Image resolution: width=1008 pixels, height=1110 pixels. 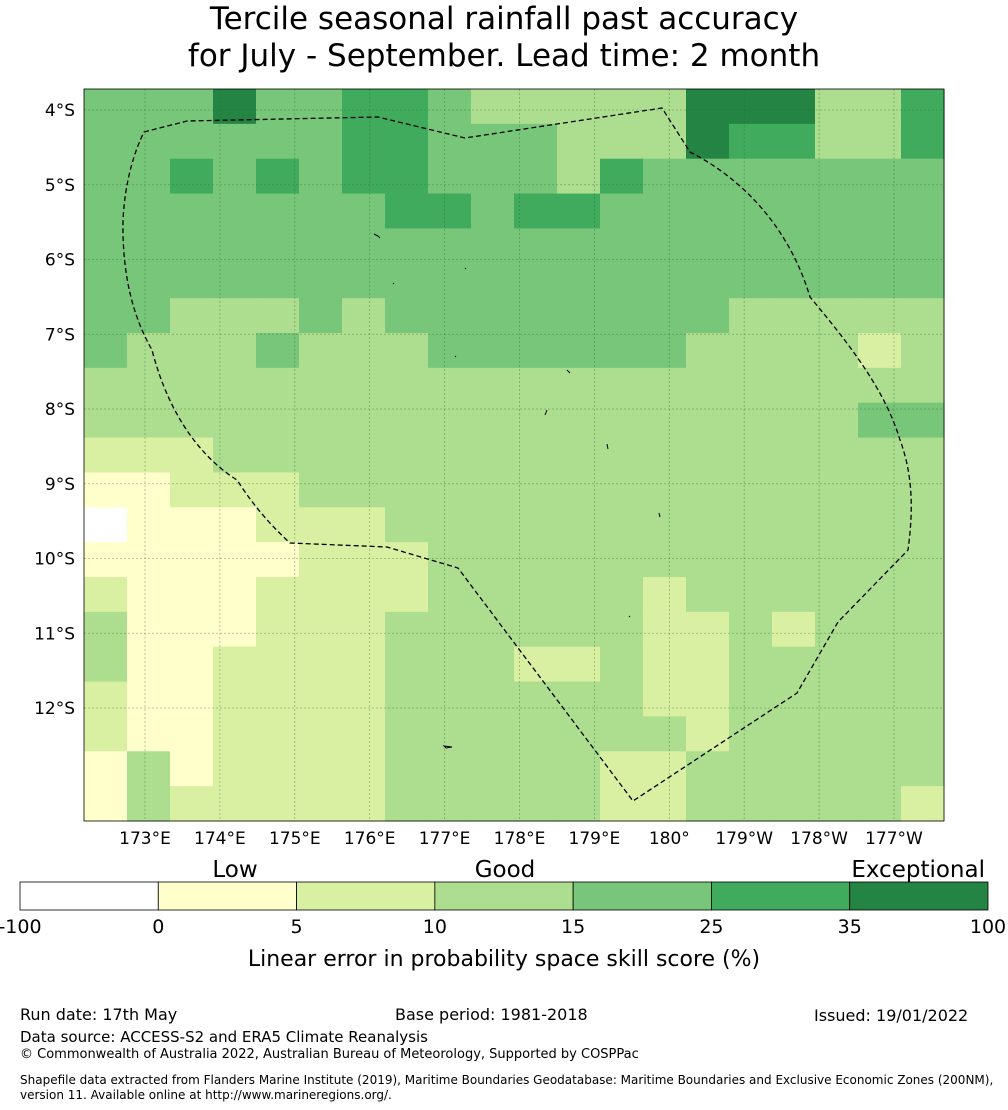 I want to click on latitude-labels: 4°S 5°S 6°S 7°S 8°S 9°S 10°S 11°S 12°S, so click(x=54, y=410).